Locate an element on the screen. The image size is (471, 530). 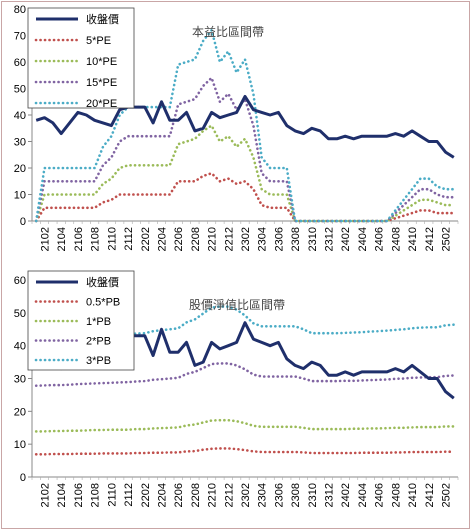
legend-label: 10*PE is located at coordinates (101, 62).